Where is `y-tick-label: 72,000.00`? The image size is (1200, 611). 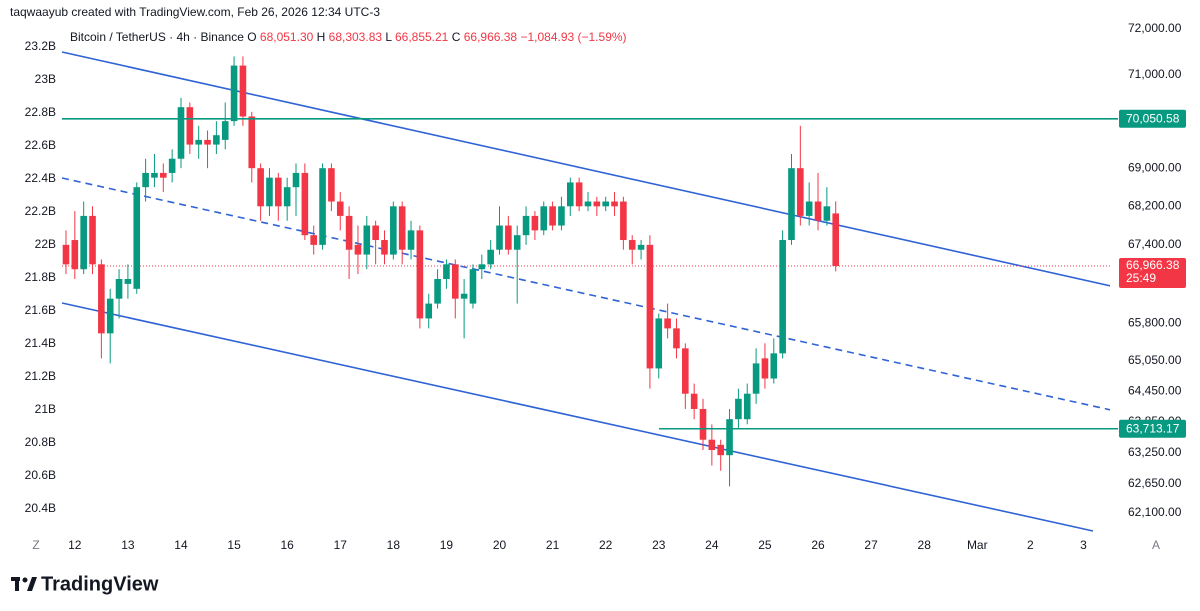
y-tick-label: 72,000.00 is located at coordinates (1155, 28).